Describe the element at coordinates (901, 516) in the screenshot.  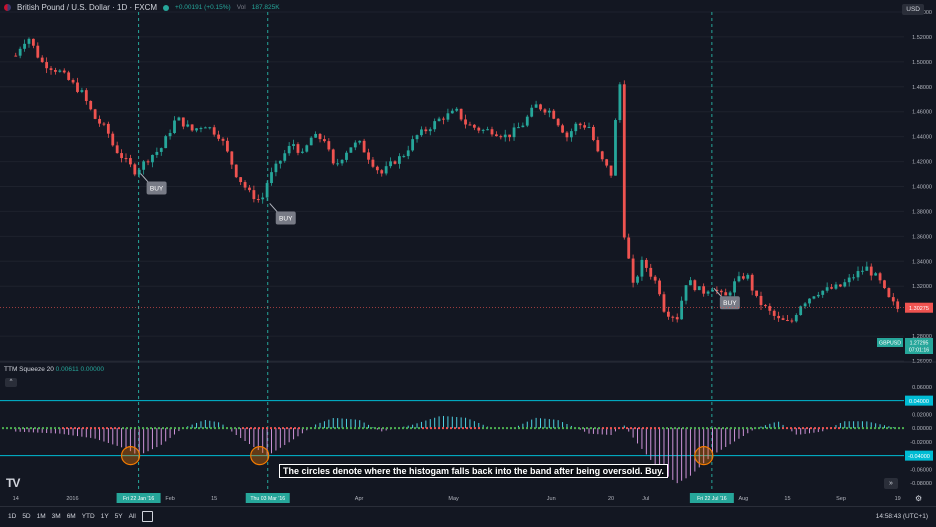
I see `clock-time: 14:58:43 (UTC+1)` at that location.